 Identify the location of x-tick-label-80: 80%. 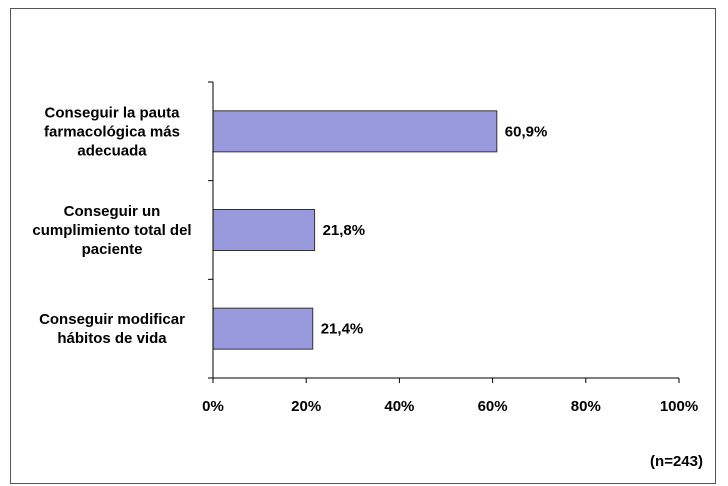
(586, 406).